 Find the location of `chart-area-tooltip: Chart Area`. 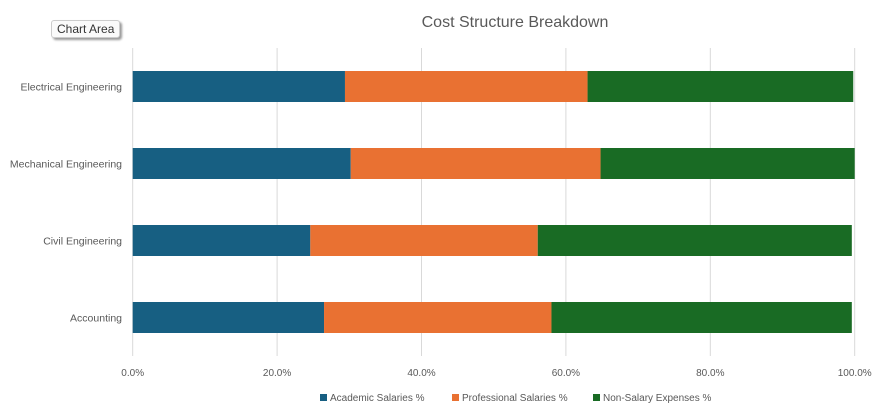

chart-area-tooltip: Chart Area is located at coordinates (86, 29).